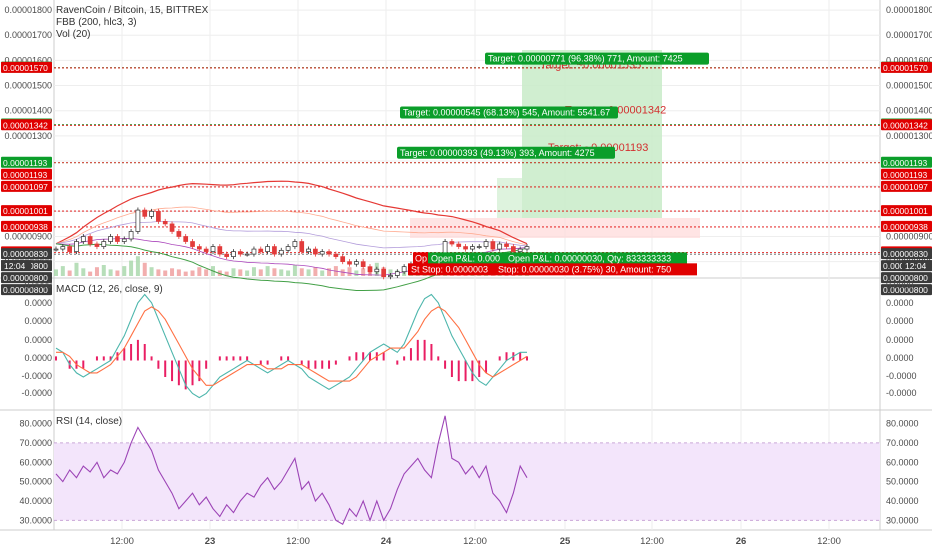 The height and width of the screenshot is (550, 932). What do you see at coordinates (38, 321) in the screenshot?
I see `macd-tick-left: 0.0000` at bounding box center [38, 321].